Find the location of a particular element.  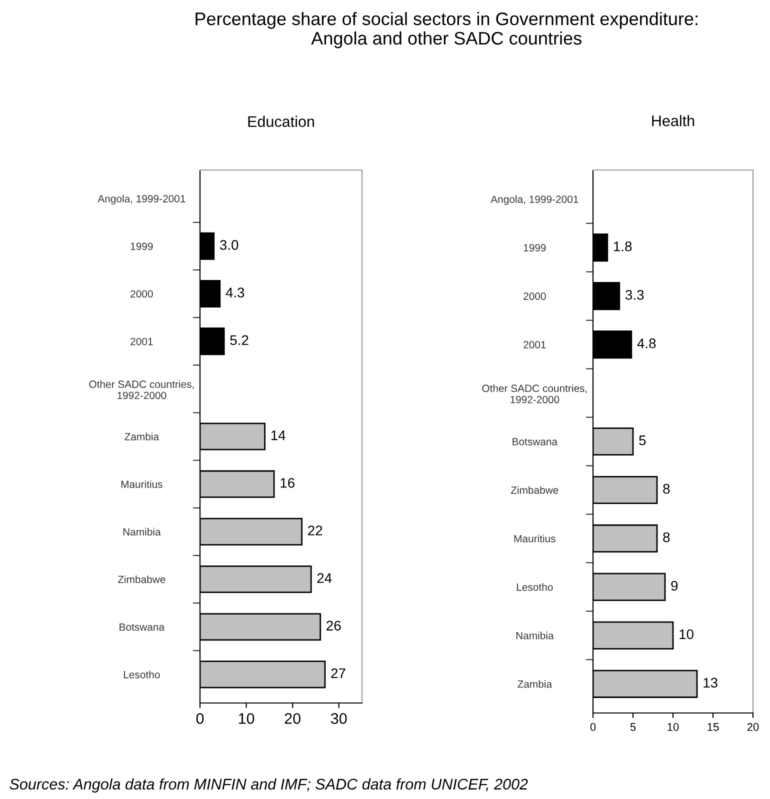

data-label: 3.0 is located at coordinates (229, 245).